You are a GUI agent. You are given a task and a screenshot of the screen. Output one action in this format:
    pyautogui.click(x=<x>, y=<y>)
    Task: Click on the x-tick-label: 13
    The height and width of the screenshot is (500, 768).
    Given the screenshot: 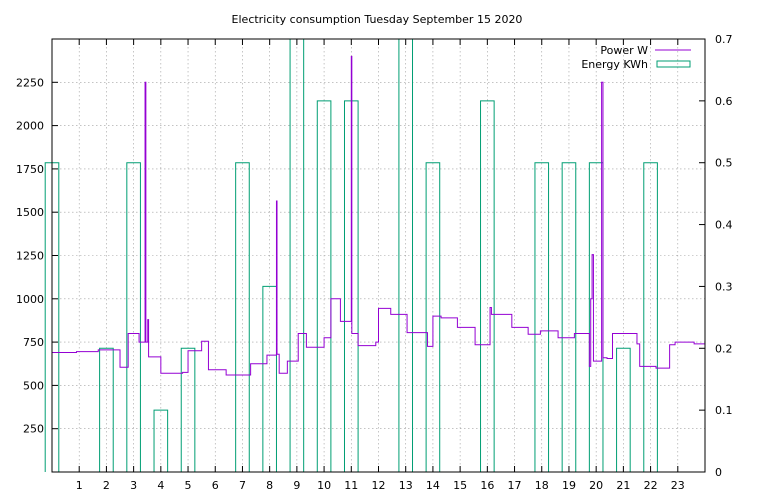 What is the action you would take?
    pyautogui.click(x=406, y=485)
    